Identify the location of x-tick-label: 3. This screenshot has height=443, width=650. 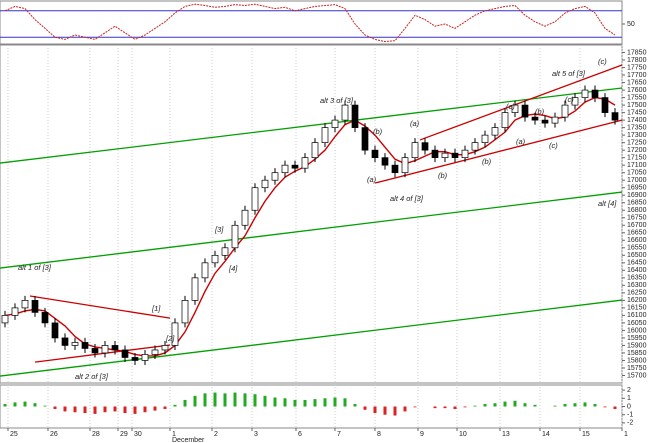
(256, 434).